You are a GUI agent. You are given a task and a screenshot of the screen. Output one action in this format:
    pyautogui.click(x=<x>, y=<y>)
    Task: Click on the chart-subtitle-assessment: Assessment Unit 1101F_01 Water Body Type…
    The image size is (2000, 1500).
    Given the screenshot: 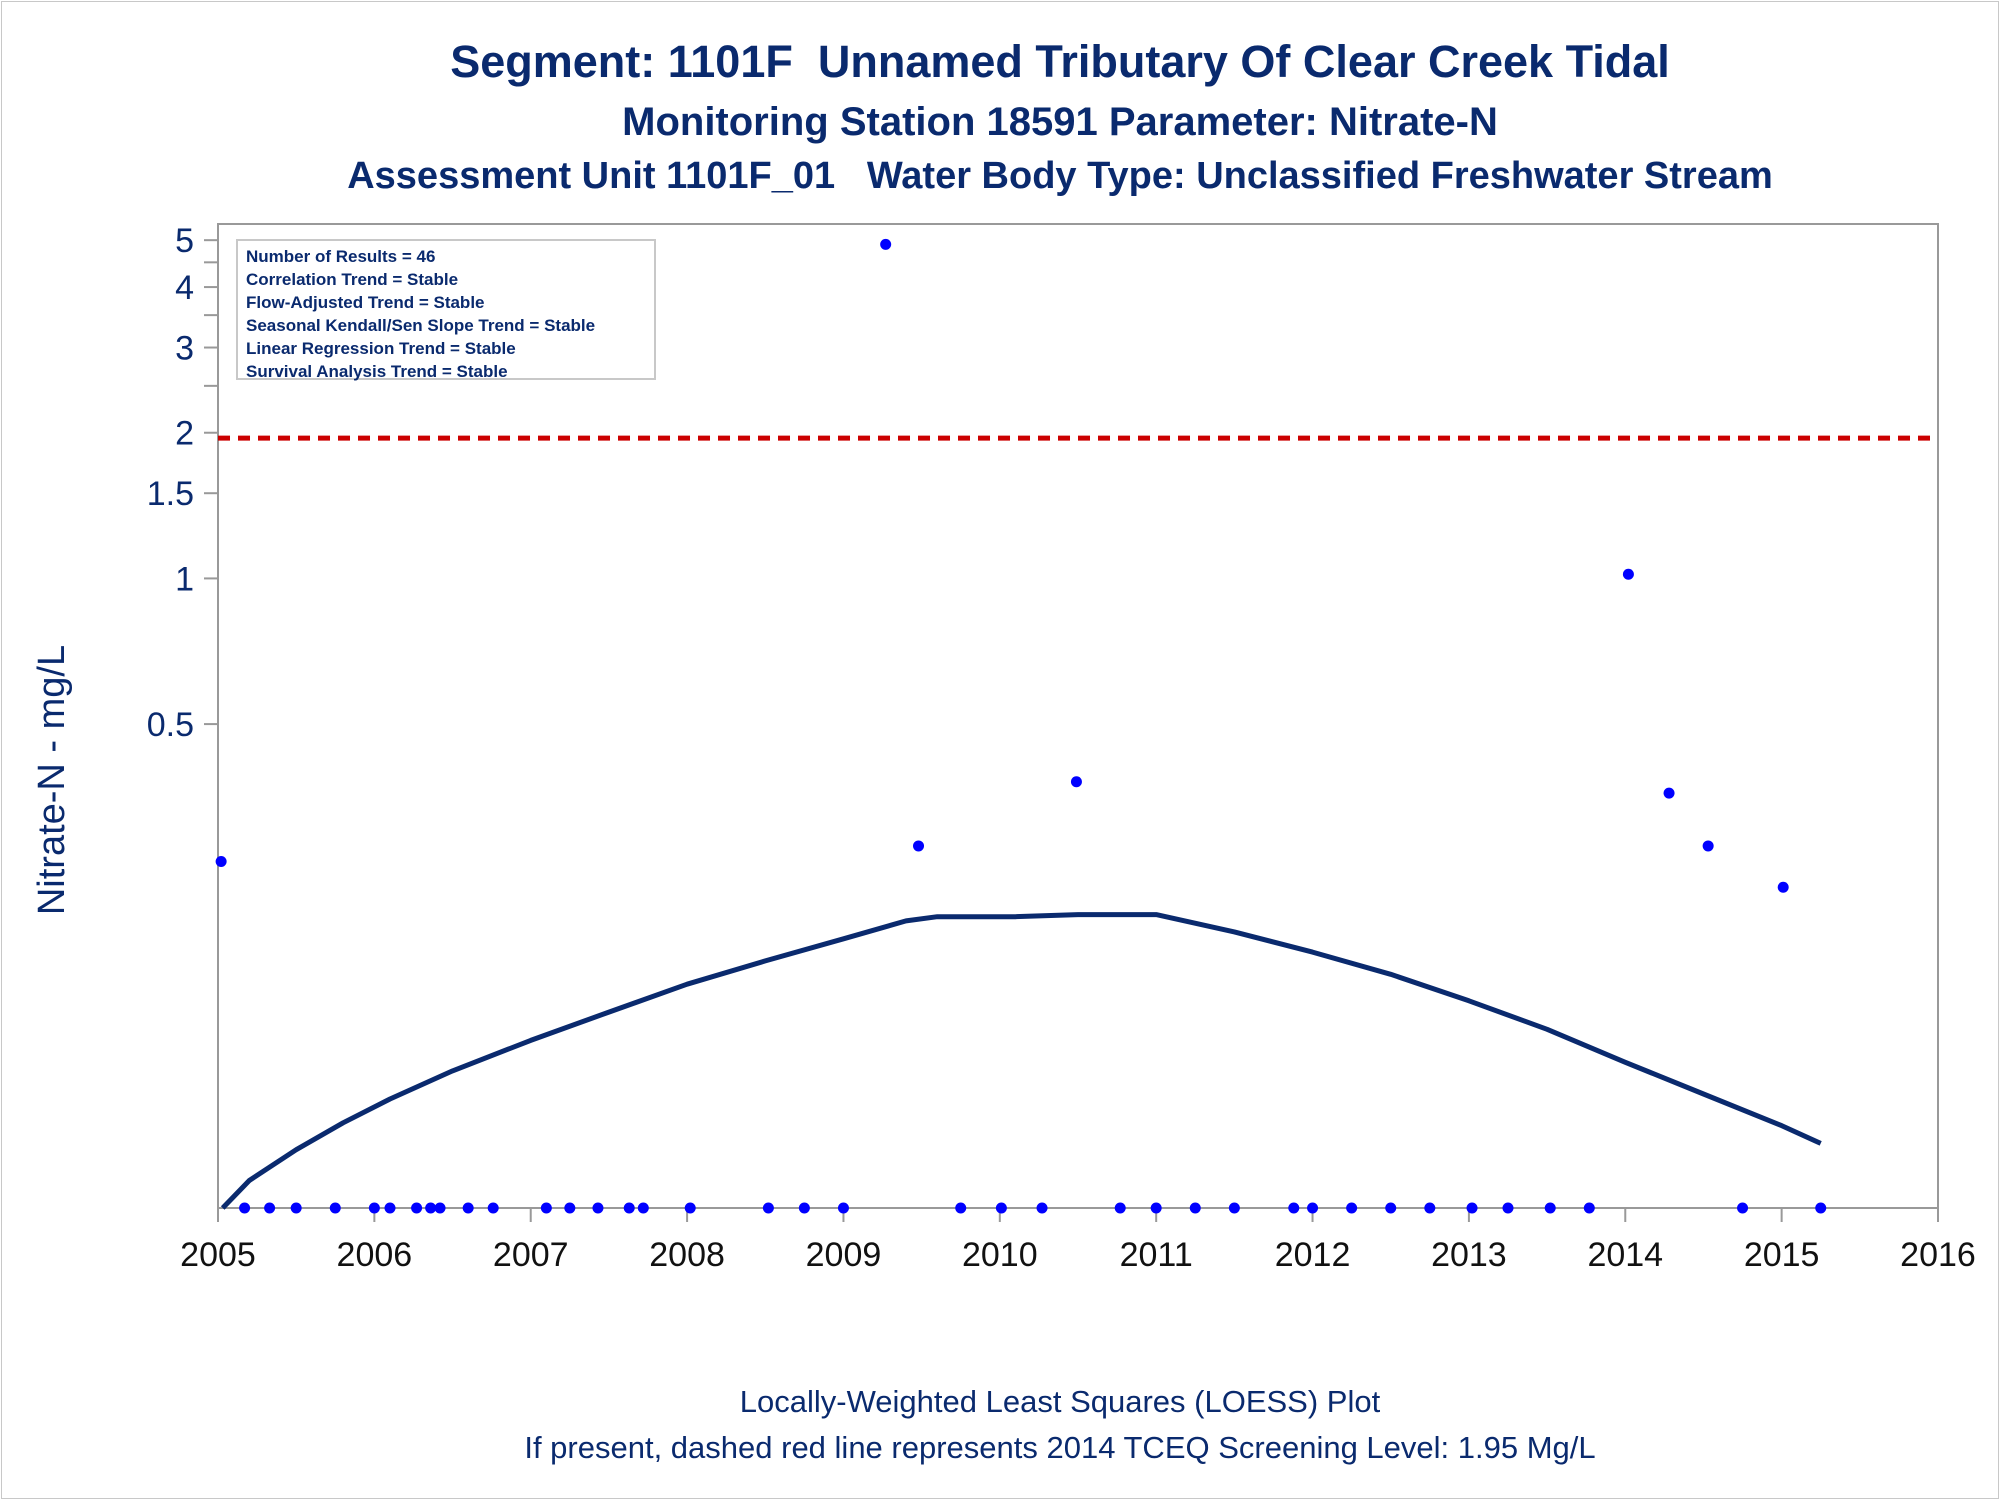 What is the action you would take?
    pyautogui.click(x=1060, y=176)
    